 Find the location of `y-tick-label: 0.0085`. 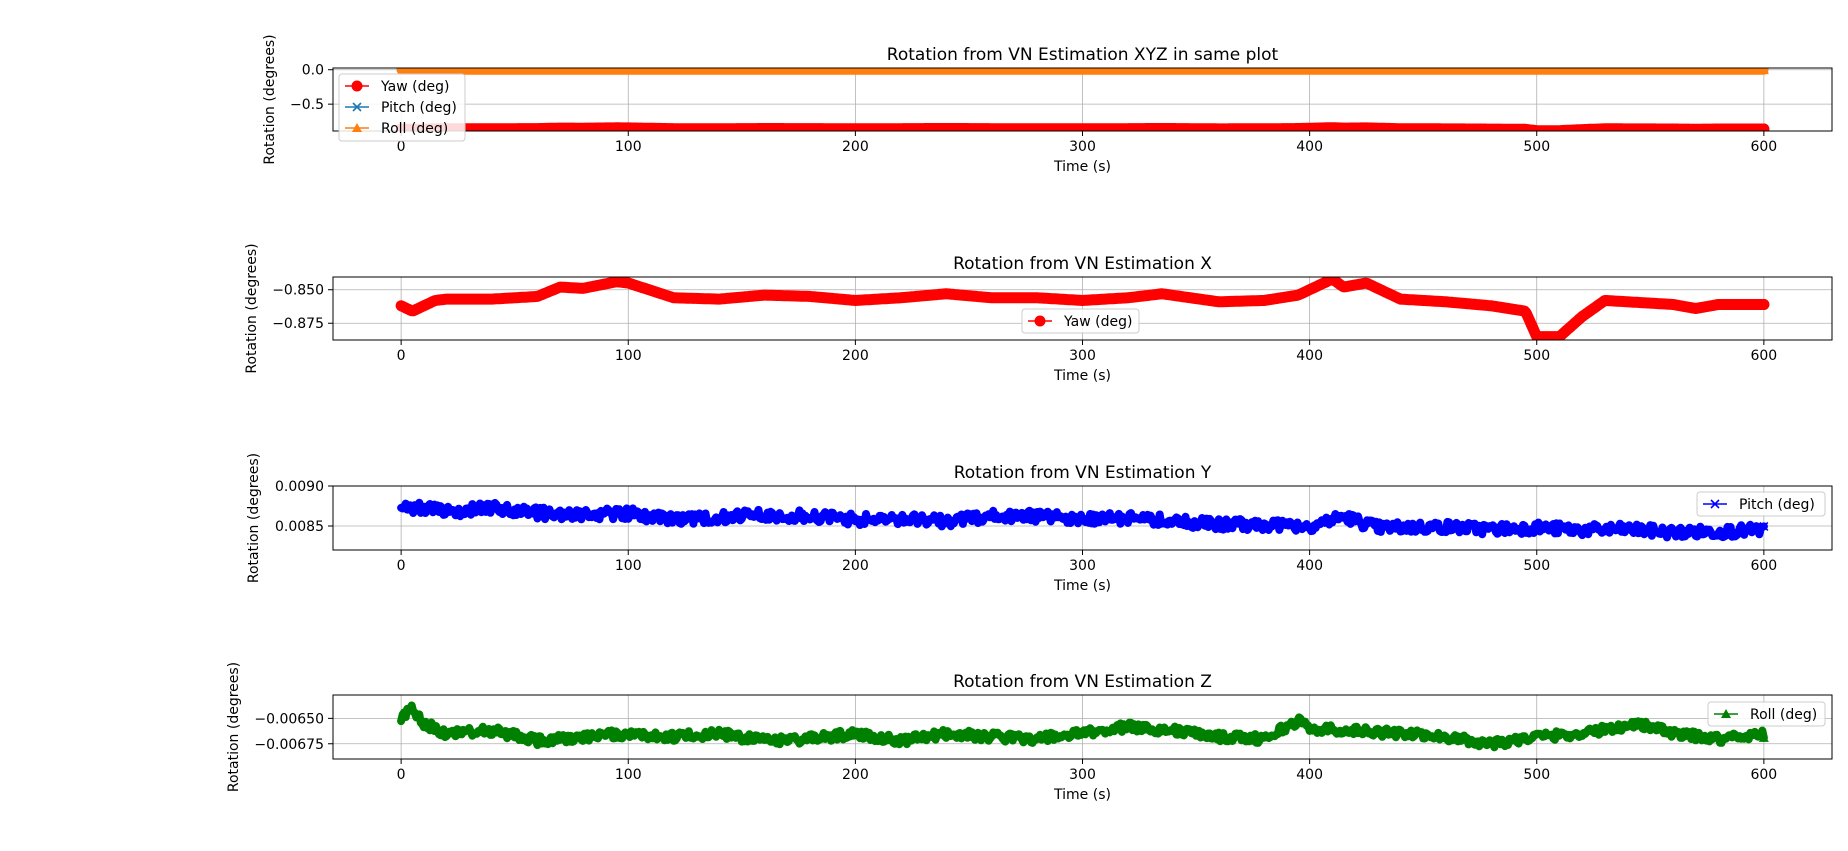

y-tick-label: 0.0085 is located at coordinates (299, 527).